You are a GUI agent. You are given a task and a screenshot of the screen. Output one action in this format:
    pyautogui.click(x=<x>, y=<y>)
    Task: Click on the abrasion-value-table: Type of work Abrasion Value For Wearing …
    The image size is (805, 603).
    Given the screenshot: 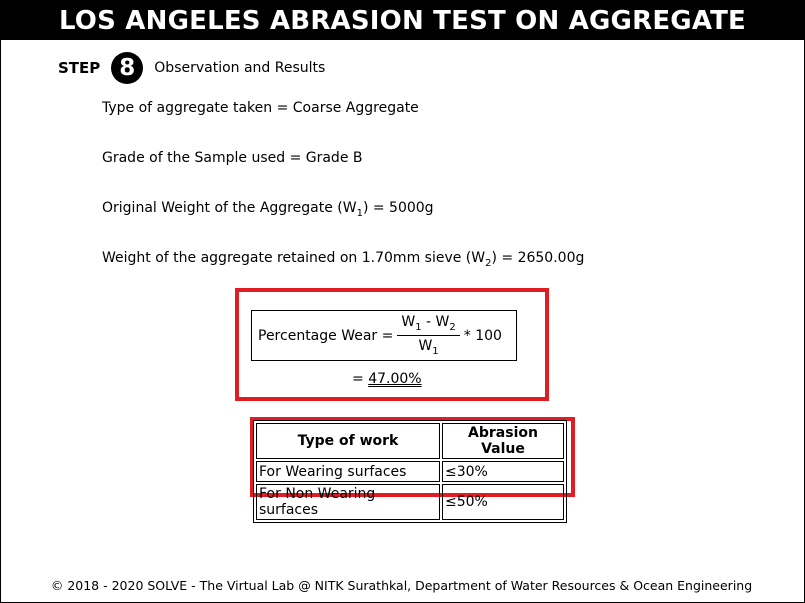 What is the action you would take?
    pyautogui.click(x=410, y=471)
    